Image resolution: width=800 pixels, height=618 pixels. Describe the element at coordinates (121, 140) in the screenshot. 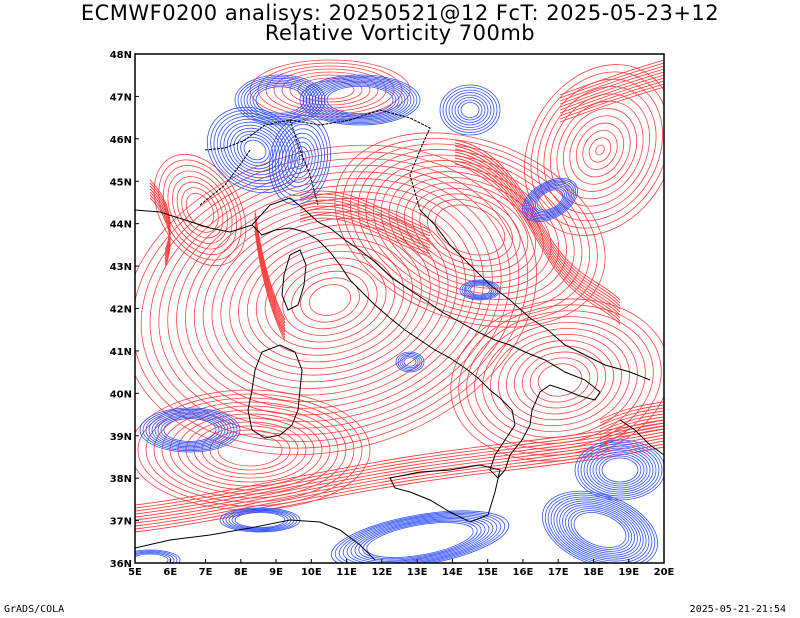

I see `lat-label: 46N` at that location.